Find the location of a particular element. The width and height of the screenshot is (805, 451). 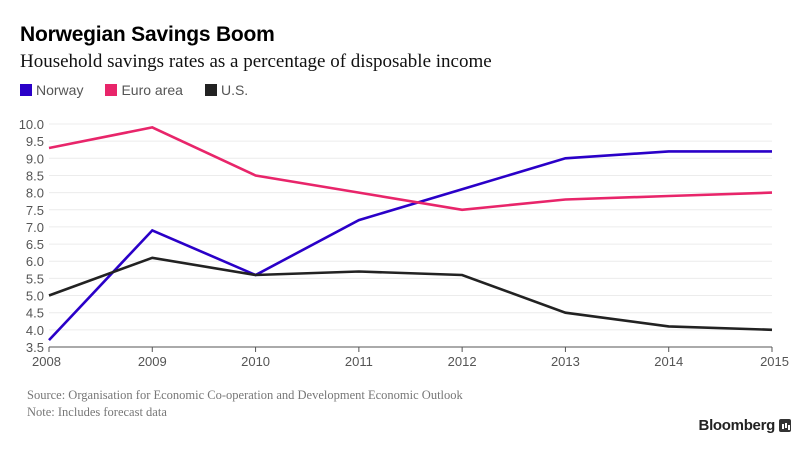

legend-label-us: U.S. is located at coordinates (234, 90).